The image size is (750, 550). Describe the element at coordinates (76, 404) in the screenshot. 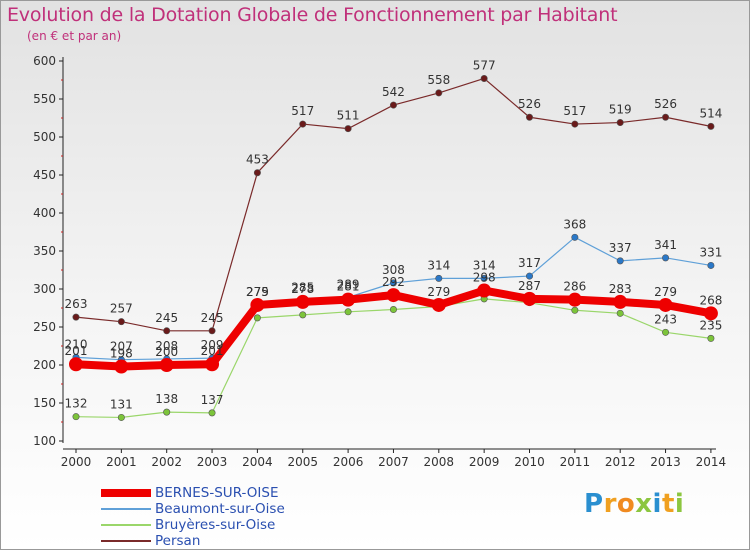

I see `data-label: 132` at that location.